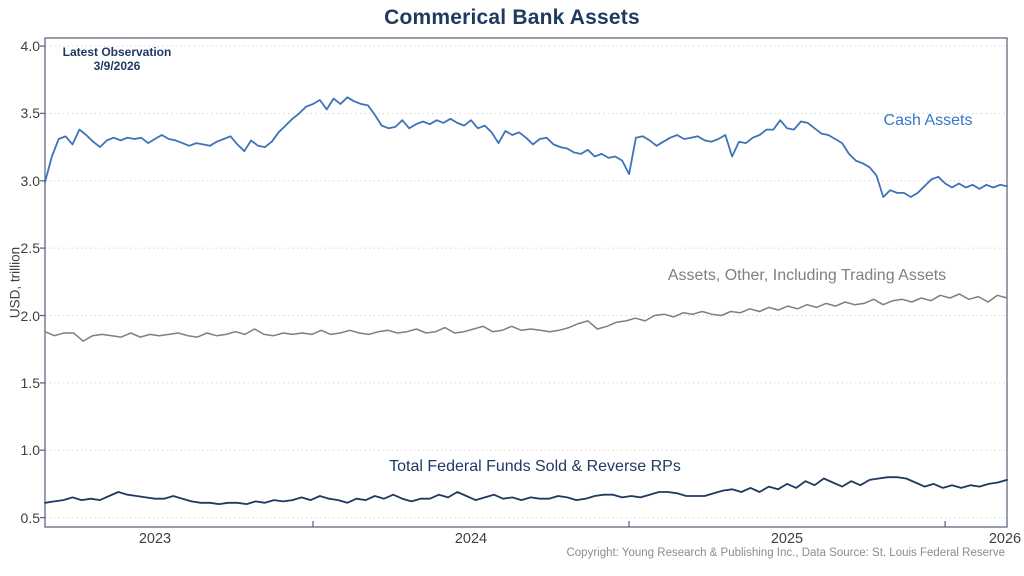 The image size is (1024, 576). What do you see at coordinates (117, 66) in the screenshot?
I see `annotation-date: 3/9/2026` at bounding box center [117, 66].